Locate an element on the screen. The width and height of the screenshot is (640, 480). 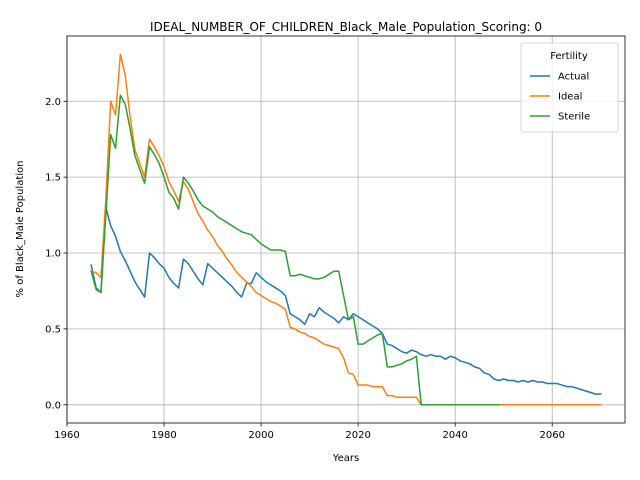
x-tick-label: 1980 is located at coordinates (163, 435).